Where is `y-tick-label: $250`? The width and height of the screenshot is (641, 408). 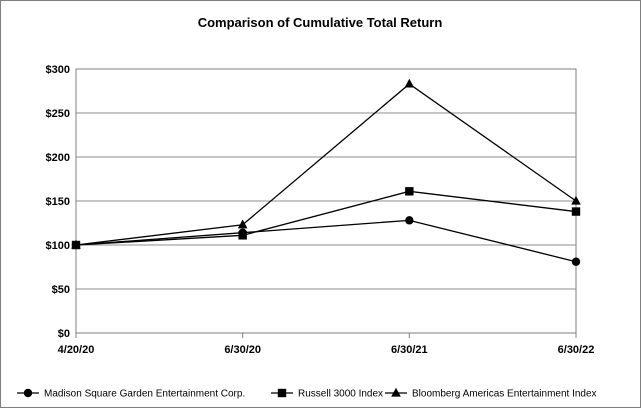 y-tick-label: $250 is located at coordinates (58, 114).